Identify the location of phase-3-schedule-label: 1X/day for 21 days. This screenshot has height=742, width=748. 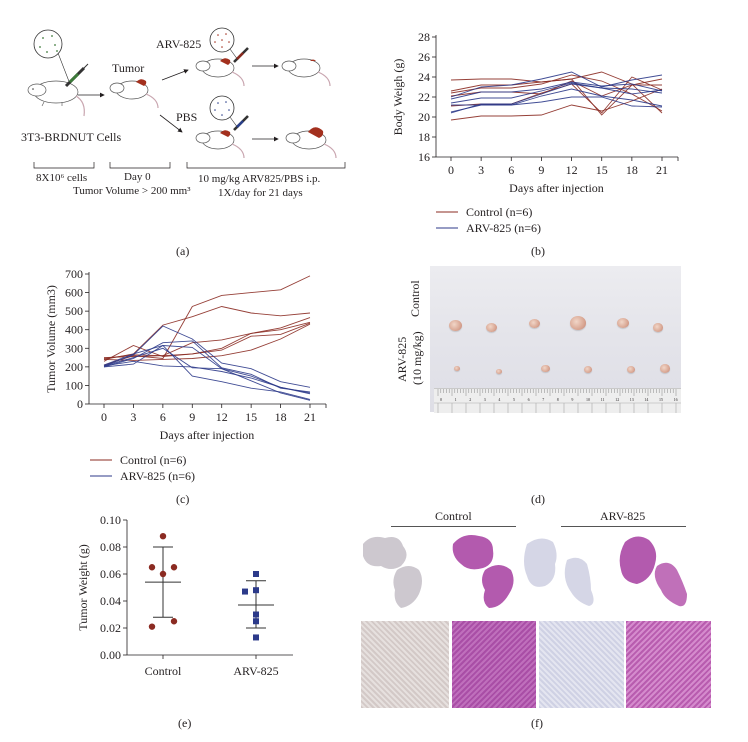
(260, 193).